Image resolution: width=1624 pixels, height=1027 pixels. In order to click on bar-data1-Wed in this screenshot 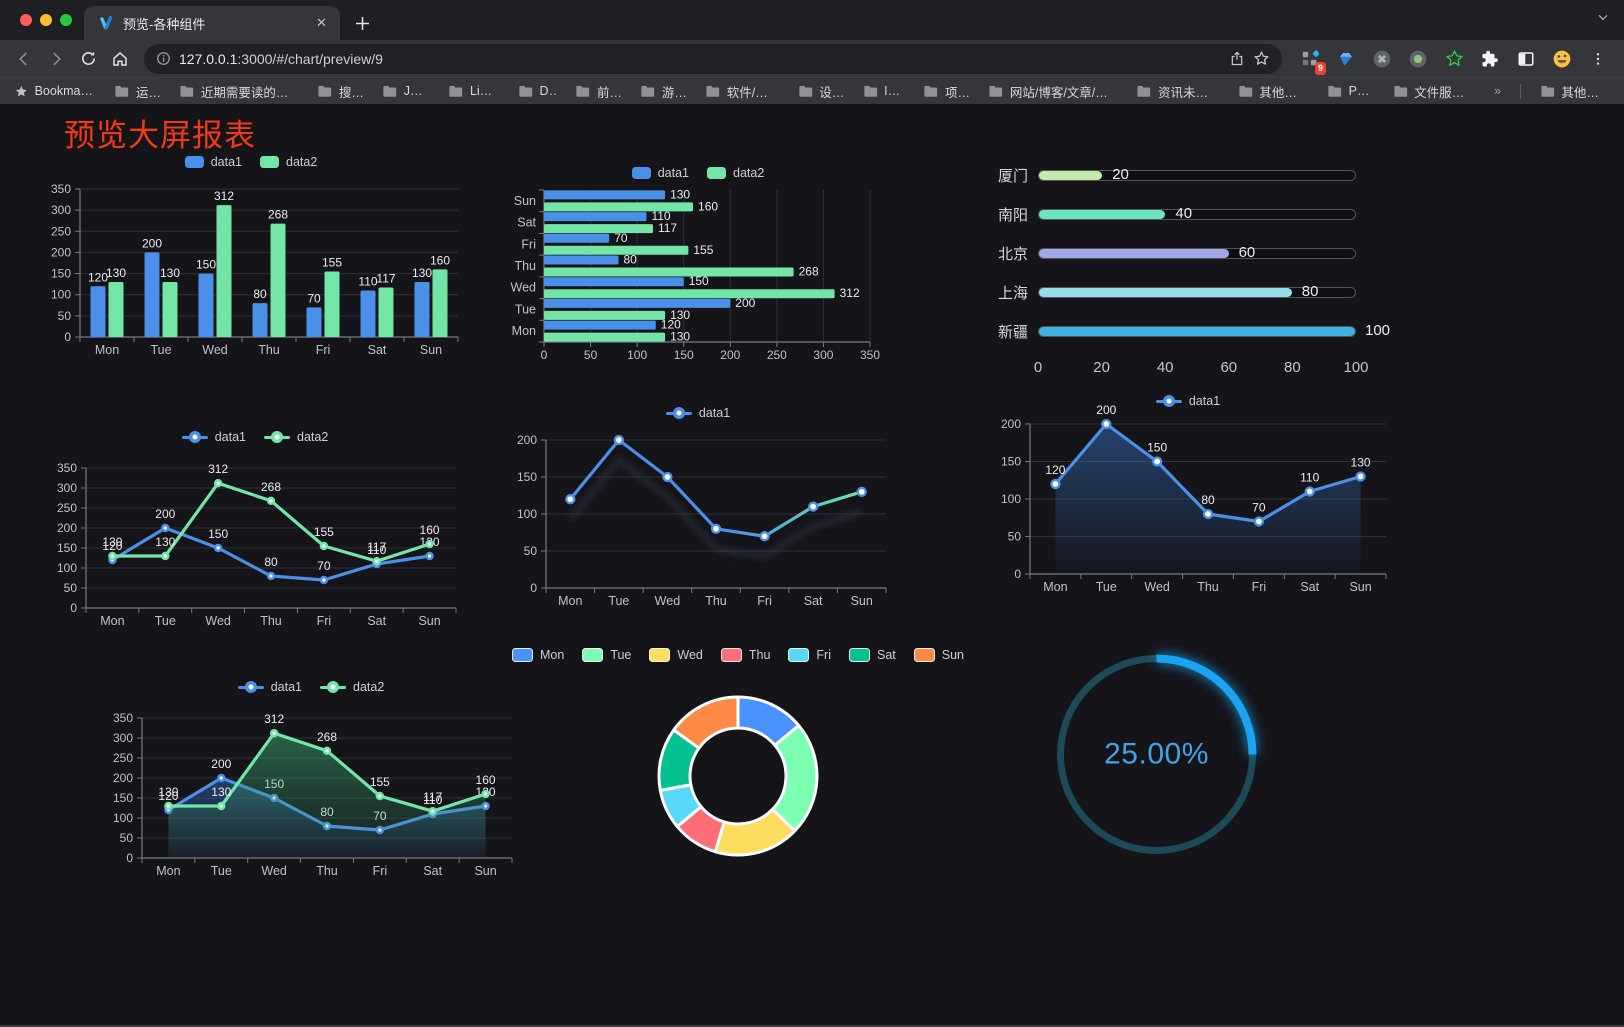, I will do `click(206, 305)`.